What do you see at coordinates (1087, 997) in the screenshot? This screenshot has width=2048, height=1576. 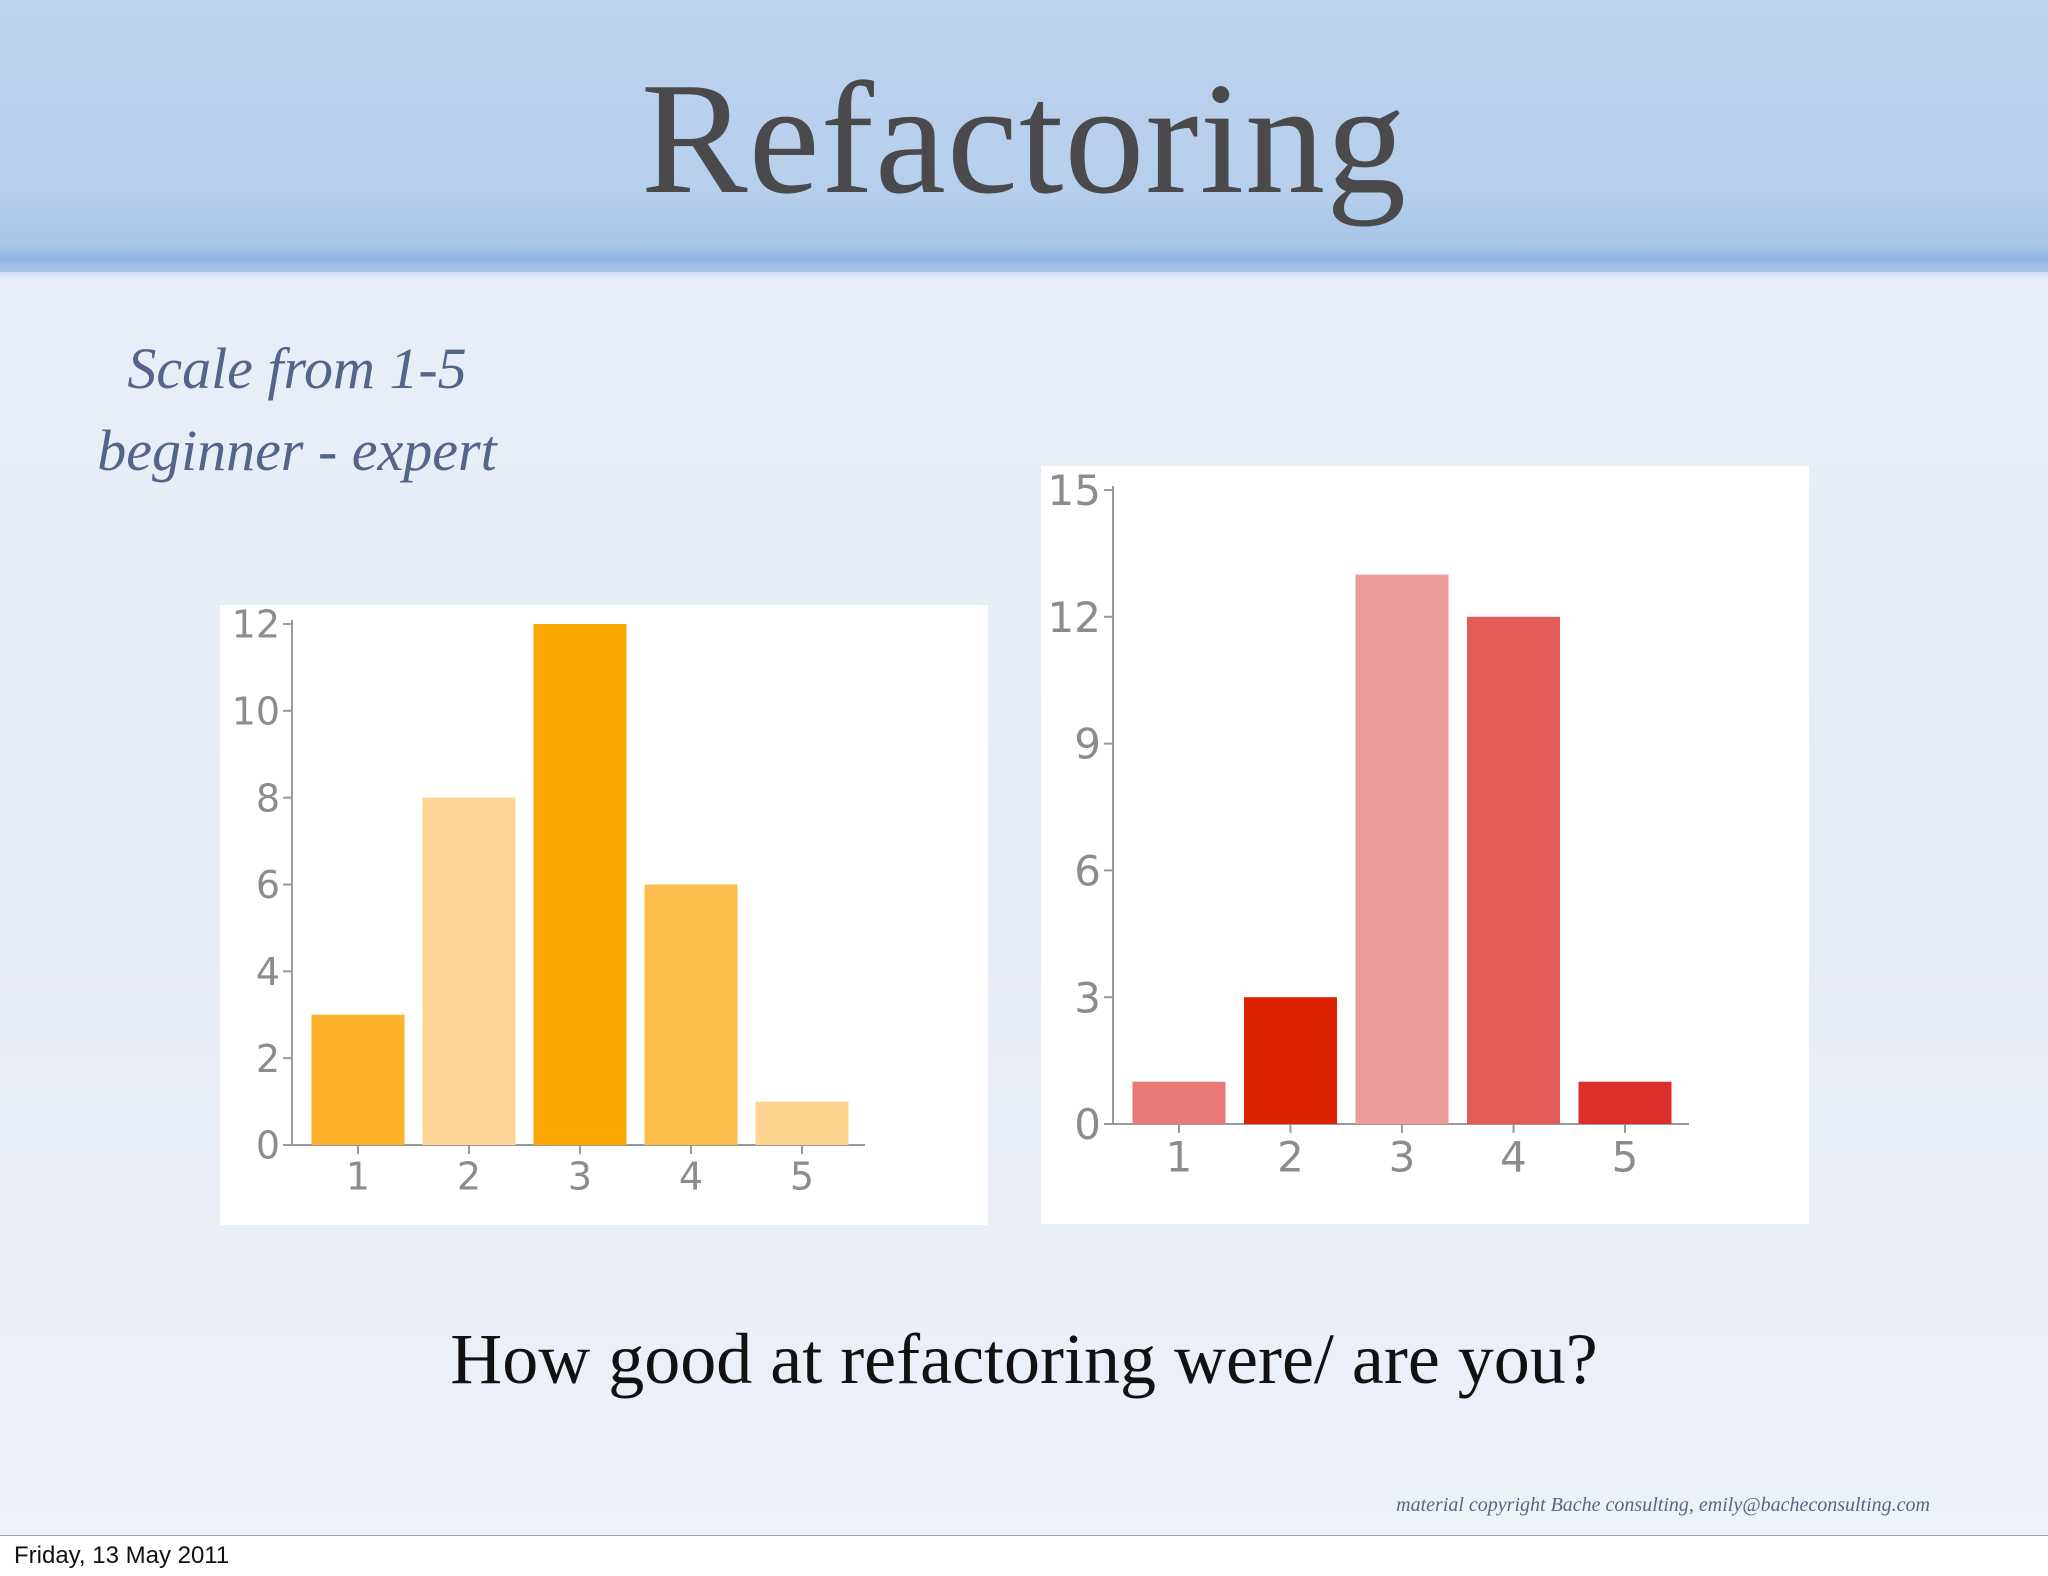 I see `right-chart-y-tick-label: 3` at bounding box center [1087, 997].